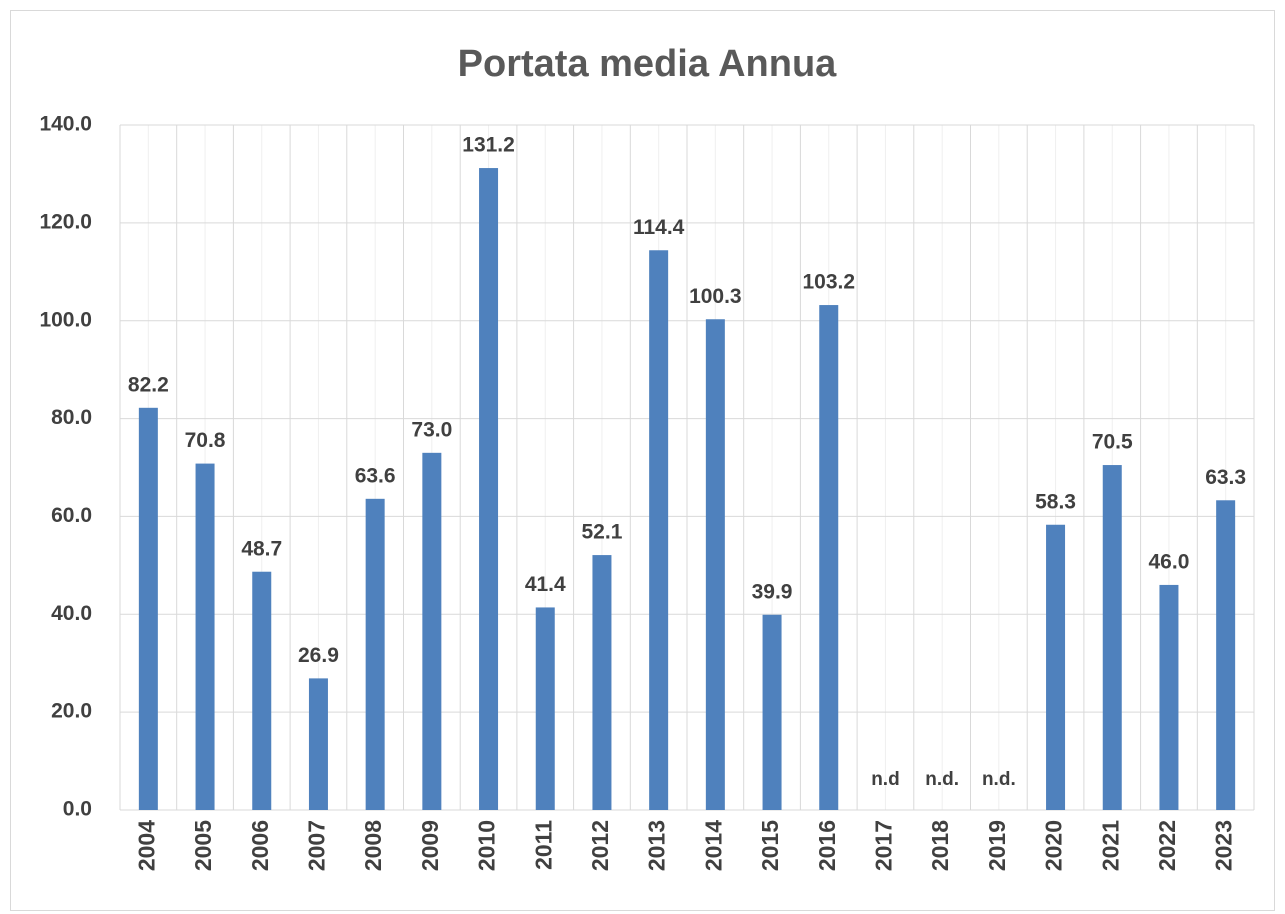  Describe the element at coordinates (1167, 845) in the screenshot. I see `x-tick-label: 2022` at that location.